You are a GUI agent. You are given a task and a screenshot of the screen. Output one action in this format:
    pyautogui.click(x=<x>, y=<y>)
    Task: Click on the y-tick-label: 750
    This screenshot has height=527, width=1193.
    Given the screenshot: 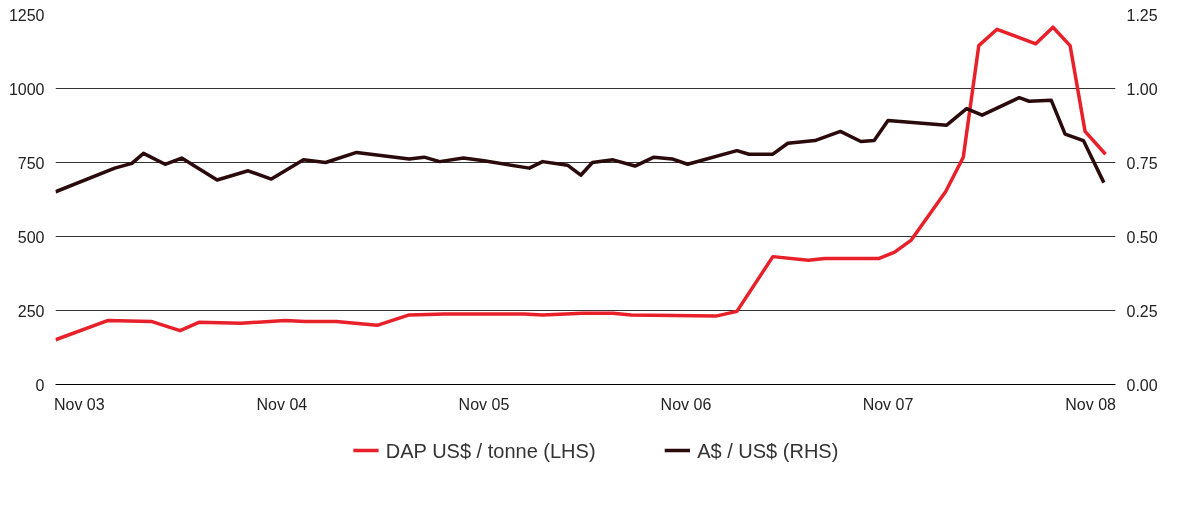 What is the action you would take?
    pyautogui.click(x=31, y=163)
    